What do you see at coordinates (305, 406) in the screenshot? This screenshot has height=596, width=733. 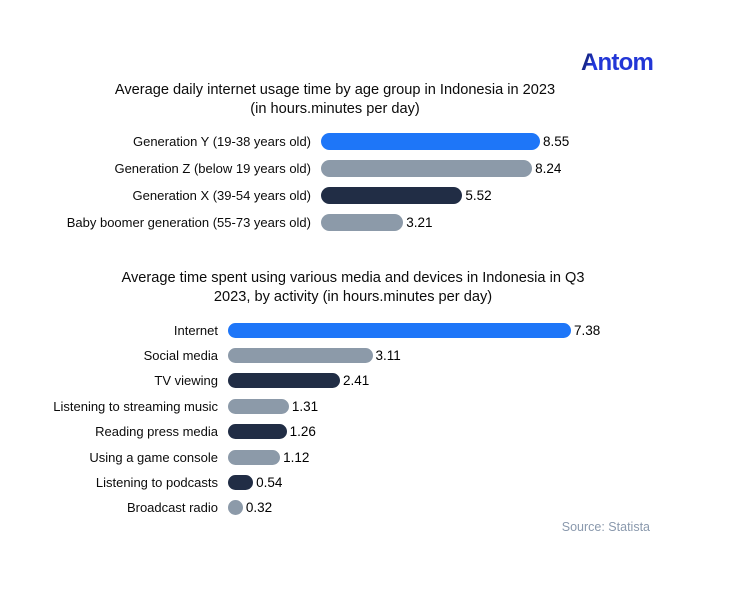 I see `value-label: 1.31` at bounding box center [305, 406].